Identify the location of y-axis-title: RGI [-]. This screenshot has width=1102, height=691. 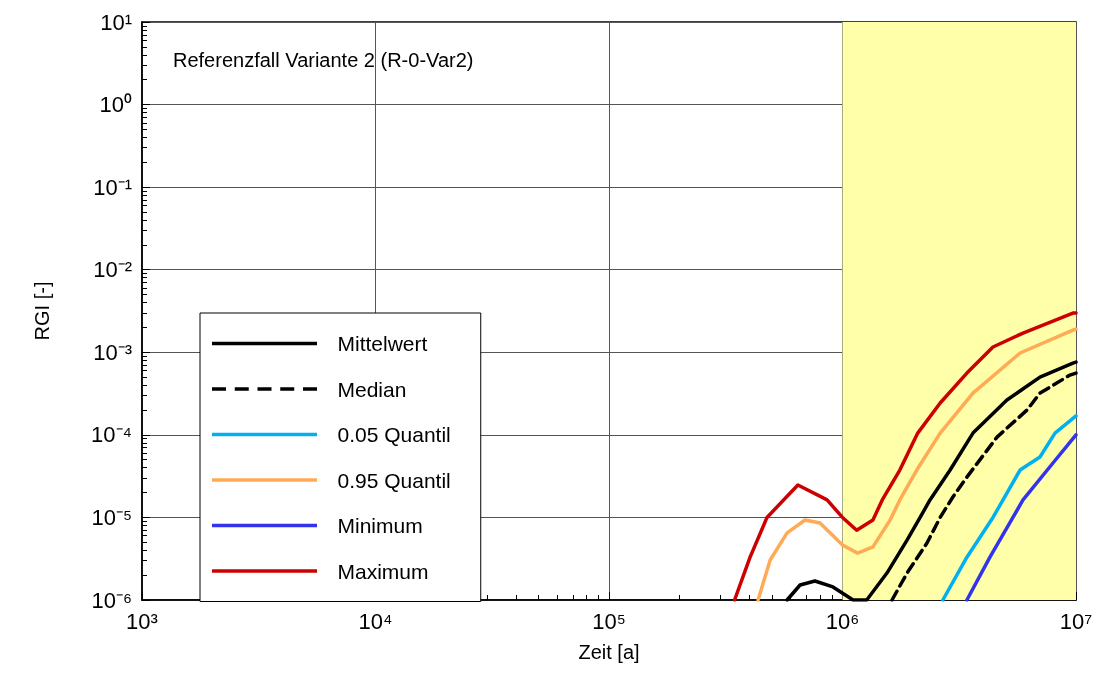
(42, 311).